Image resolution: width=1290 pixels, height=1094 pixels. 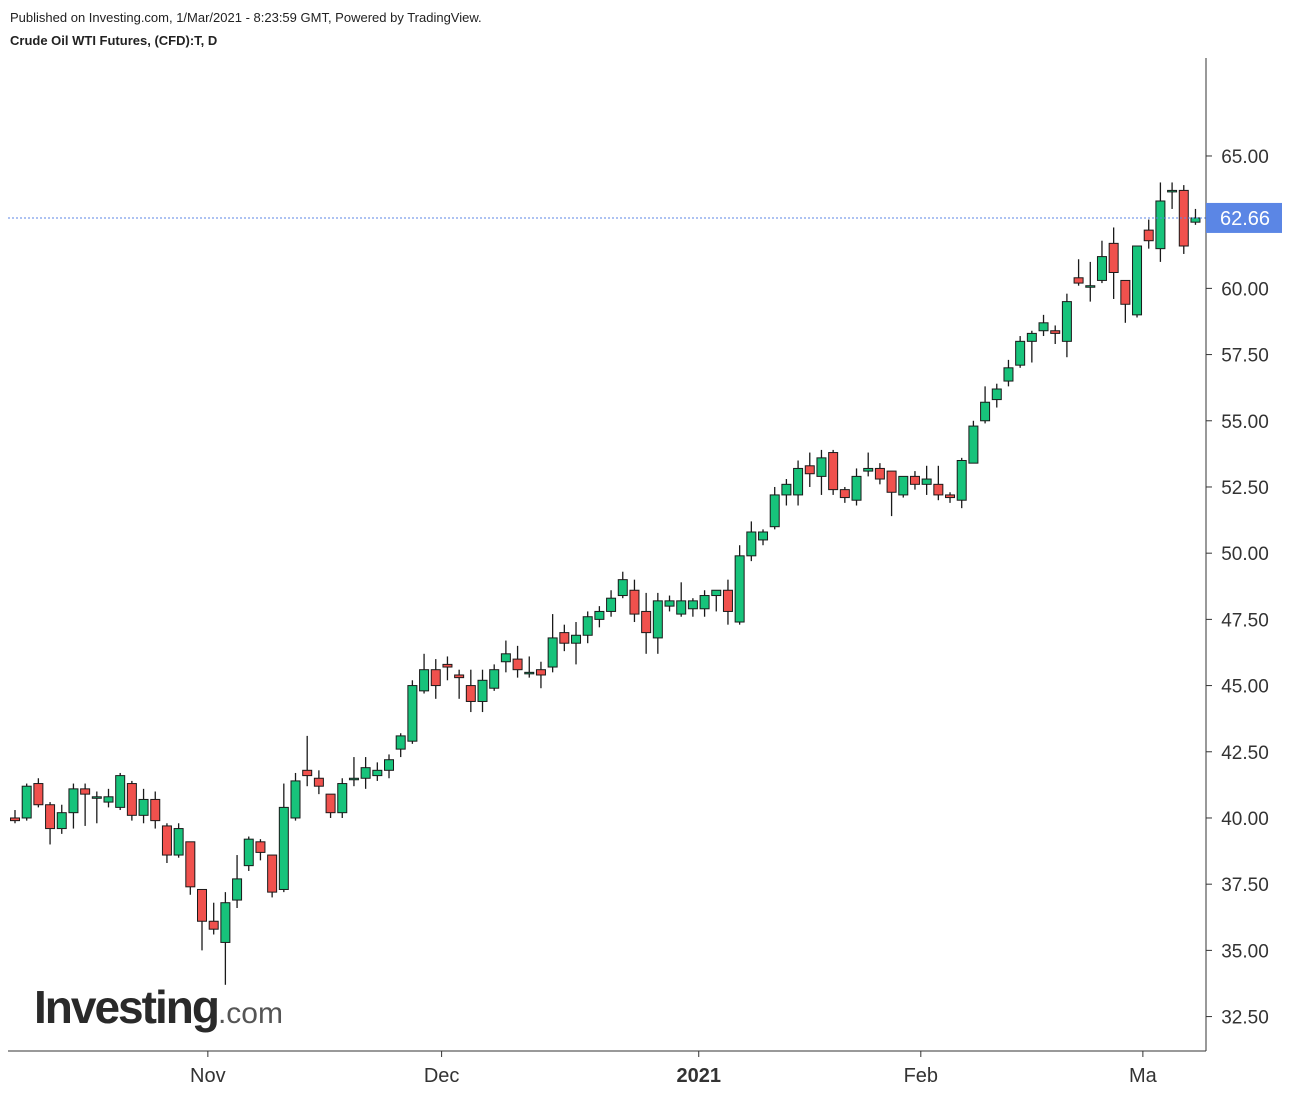 I want to click on y-tick-label: 47.50, so click(x=1245, y=620).